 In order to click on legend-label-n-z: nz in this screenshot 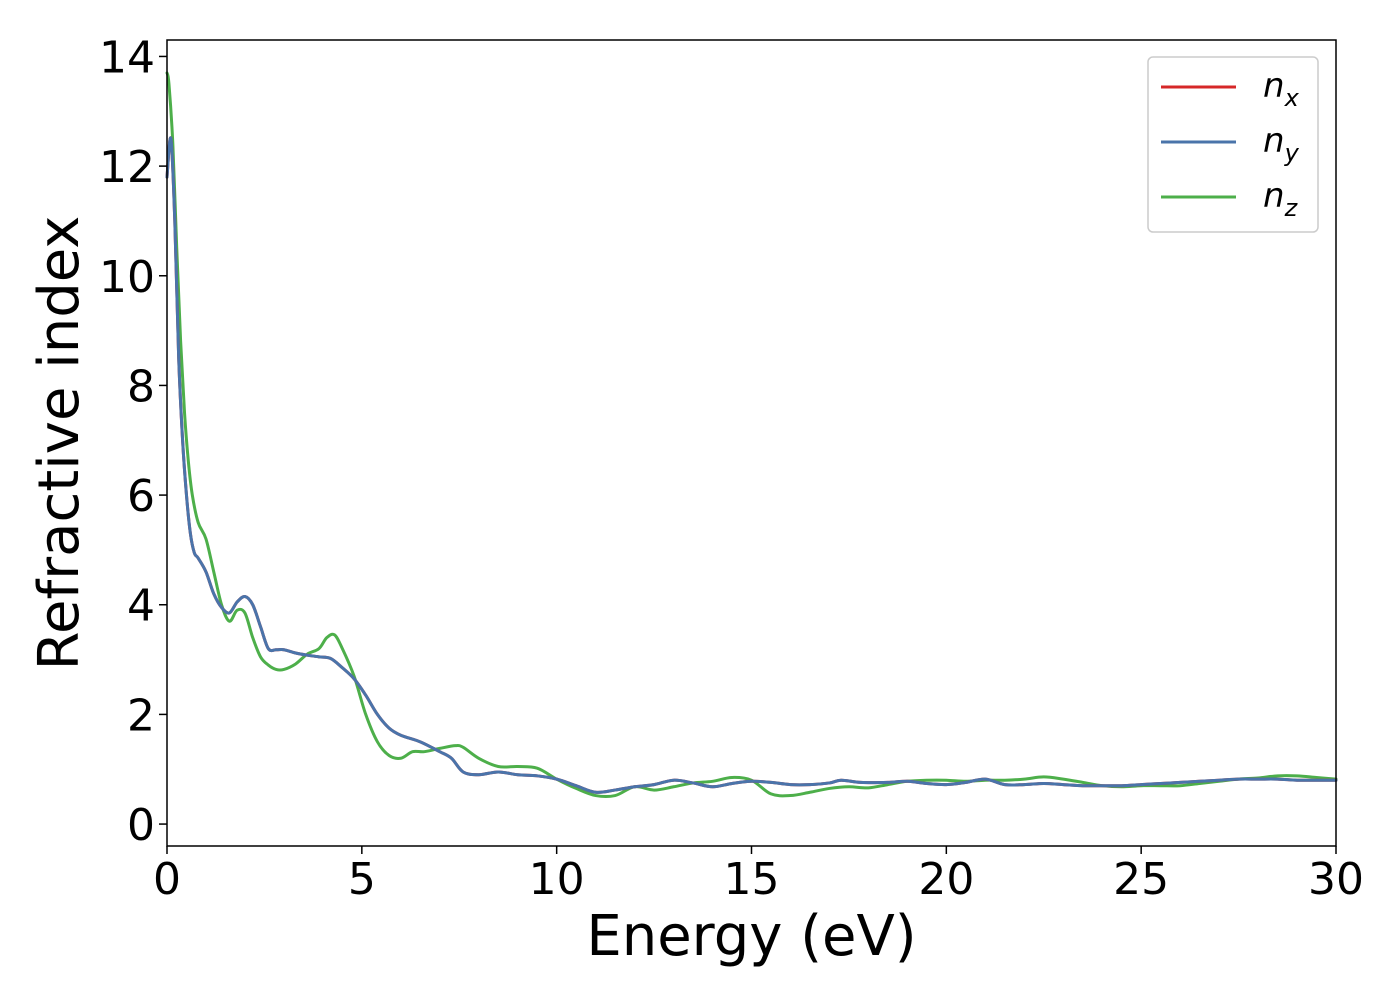, I will do `click(1281, 199)`.